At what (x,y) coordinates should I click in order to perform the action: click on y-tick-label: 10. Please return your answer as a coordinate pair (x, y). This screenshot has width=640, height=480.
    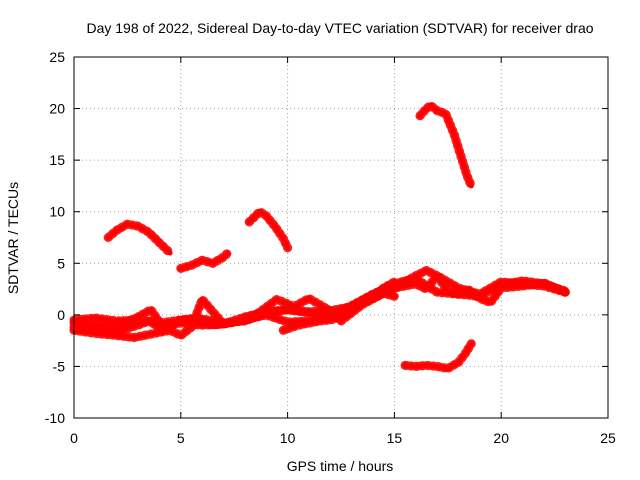
    Looking at the image, I should click on (57, 212).